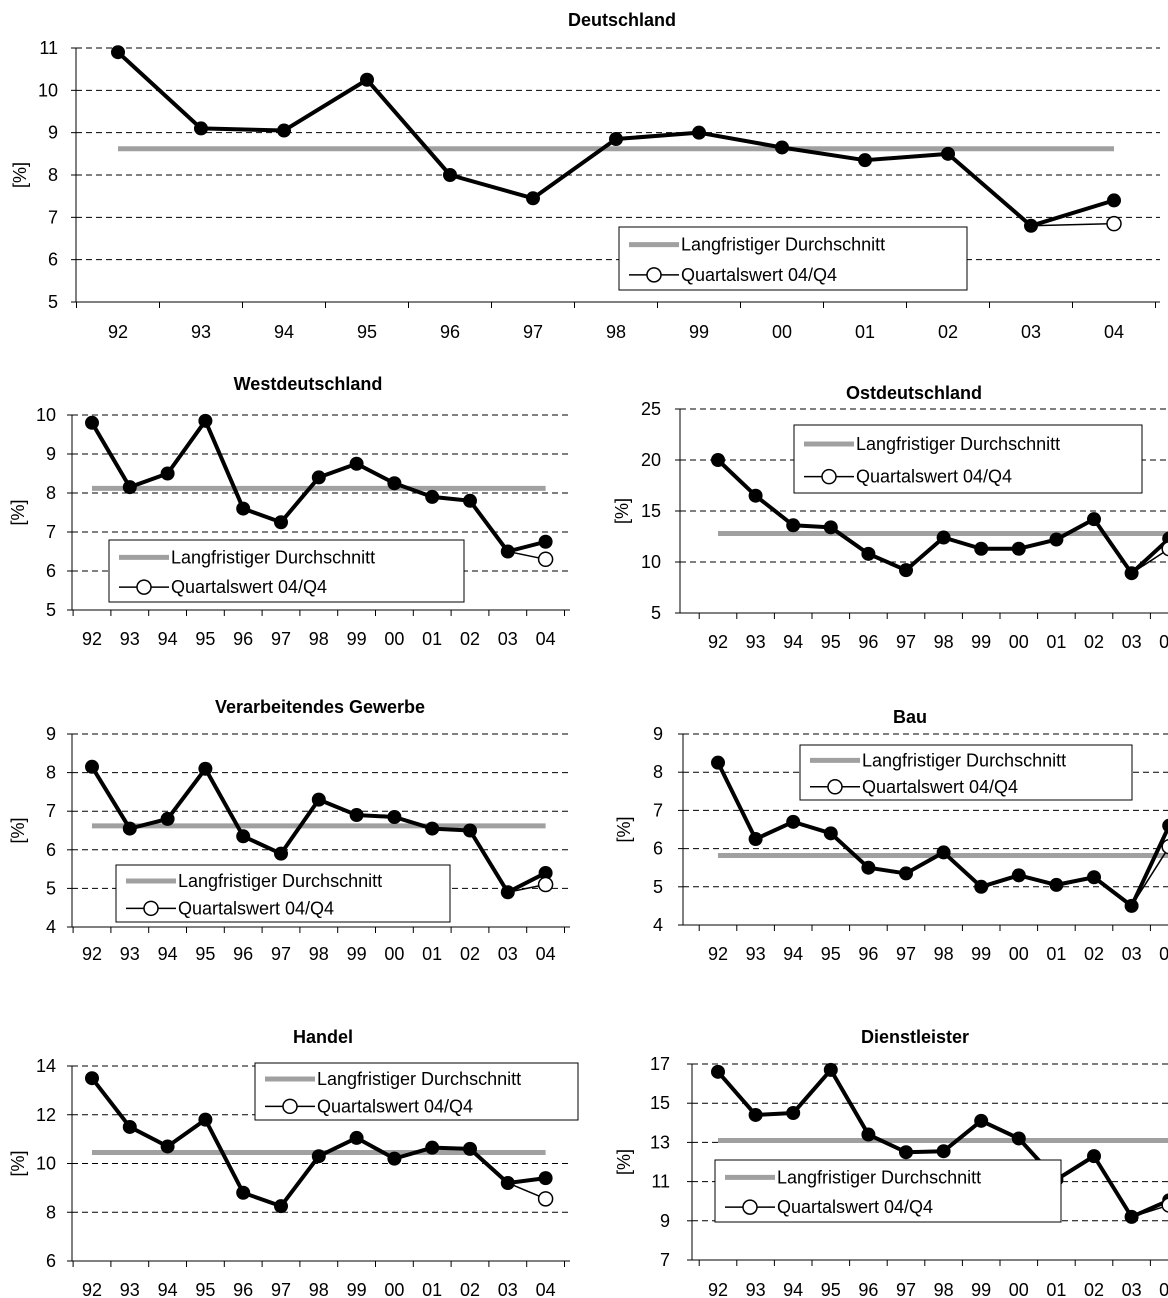  Describe the element at coordinates (51, 610) in the screenshot. I see `y-tick-label: 5` at that location.